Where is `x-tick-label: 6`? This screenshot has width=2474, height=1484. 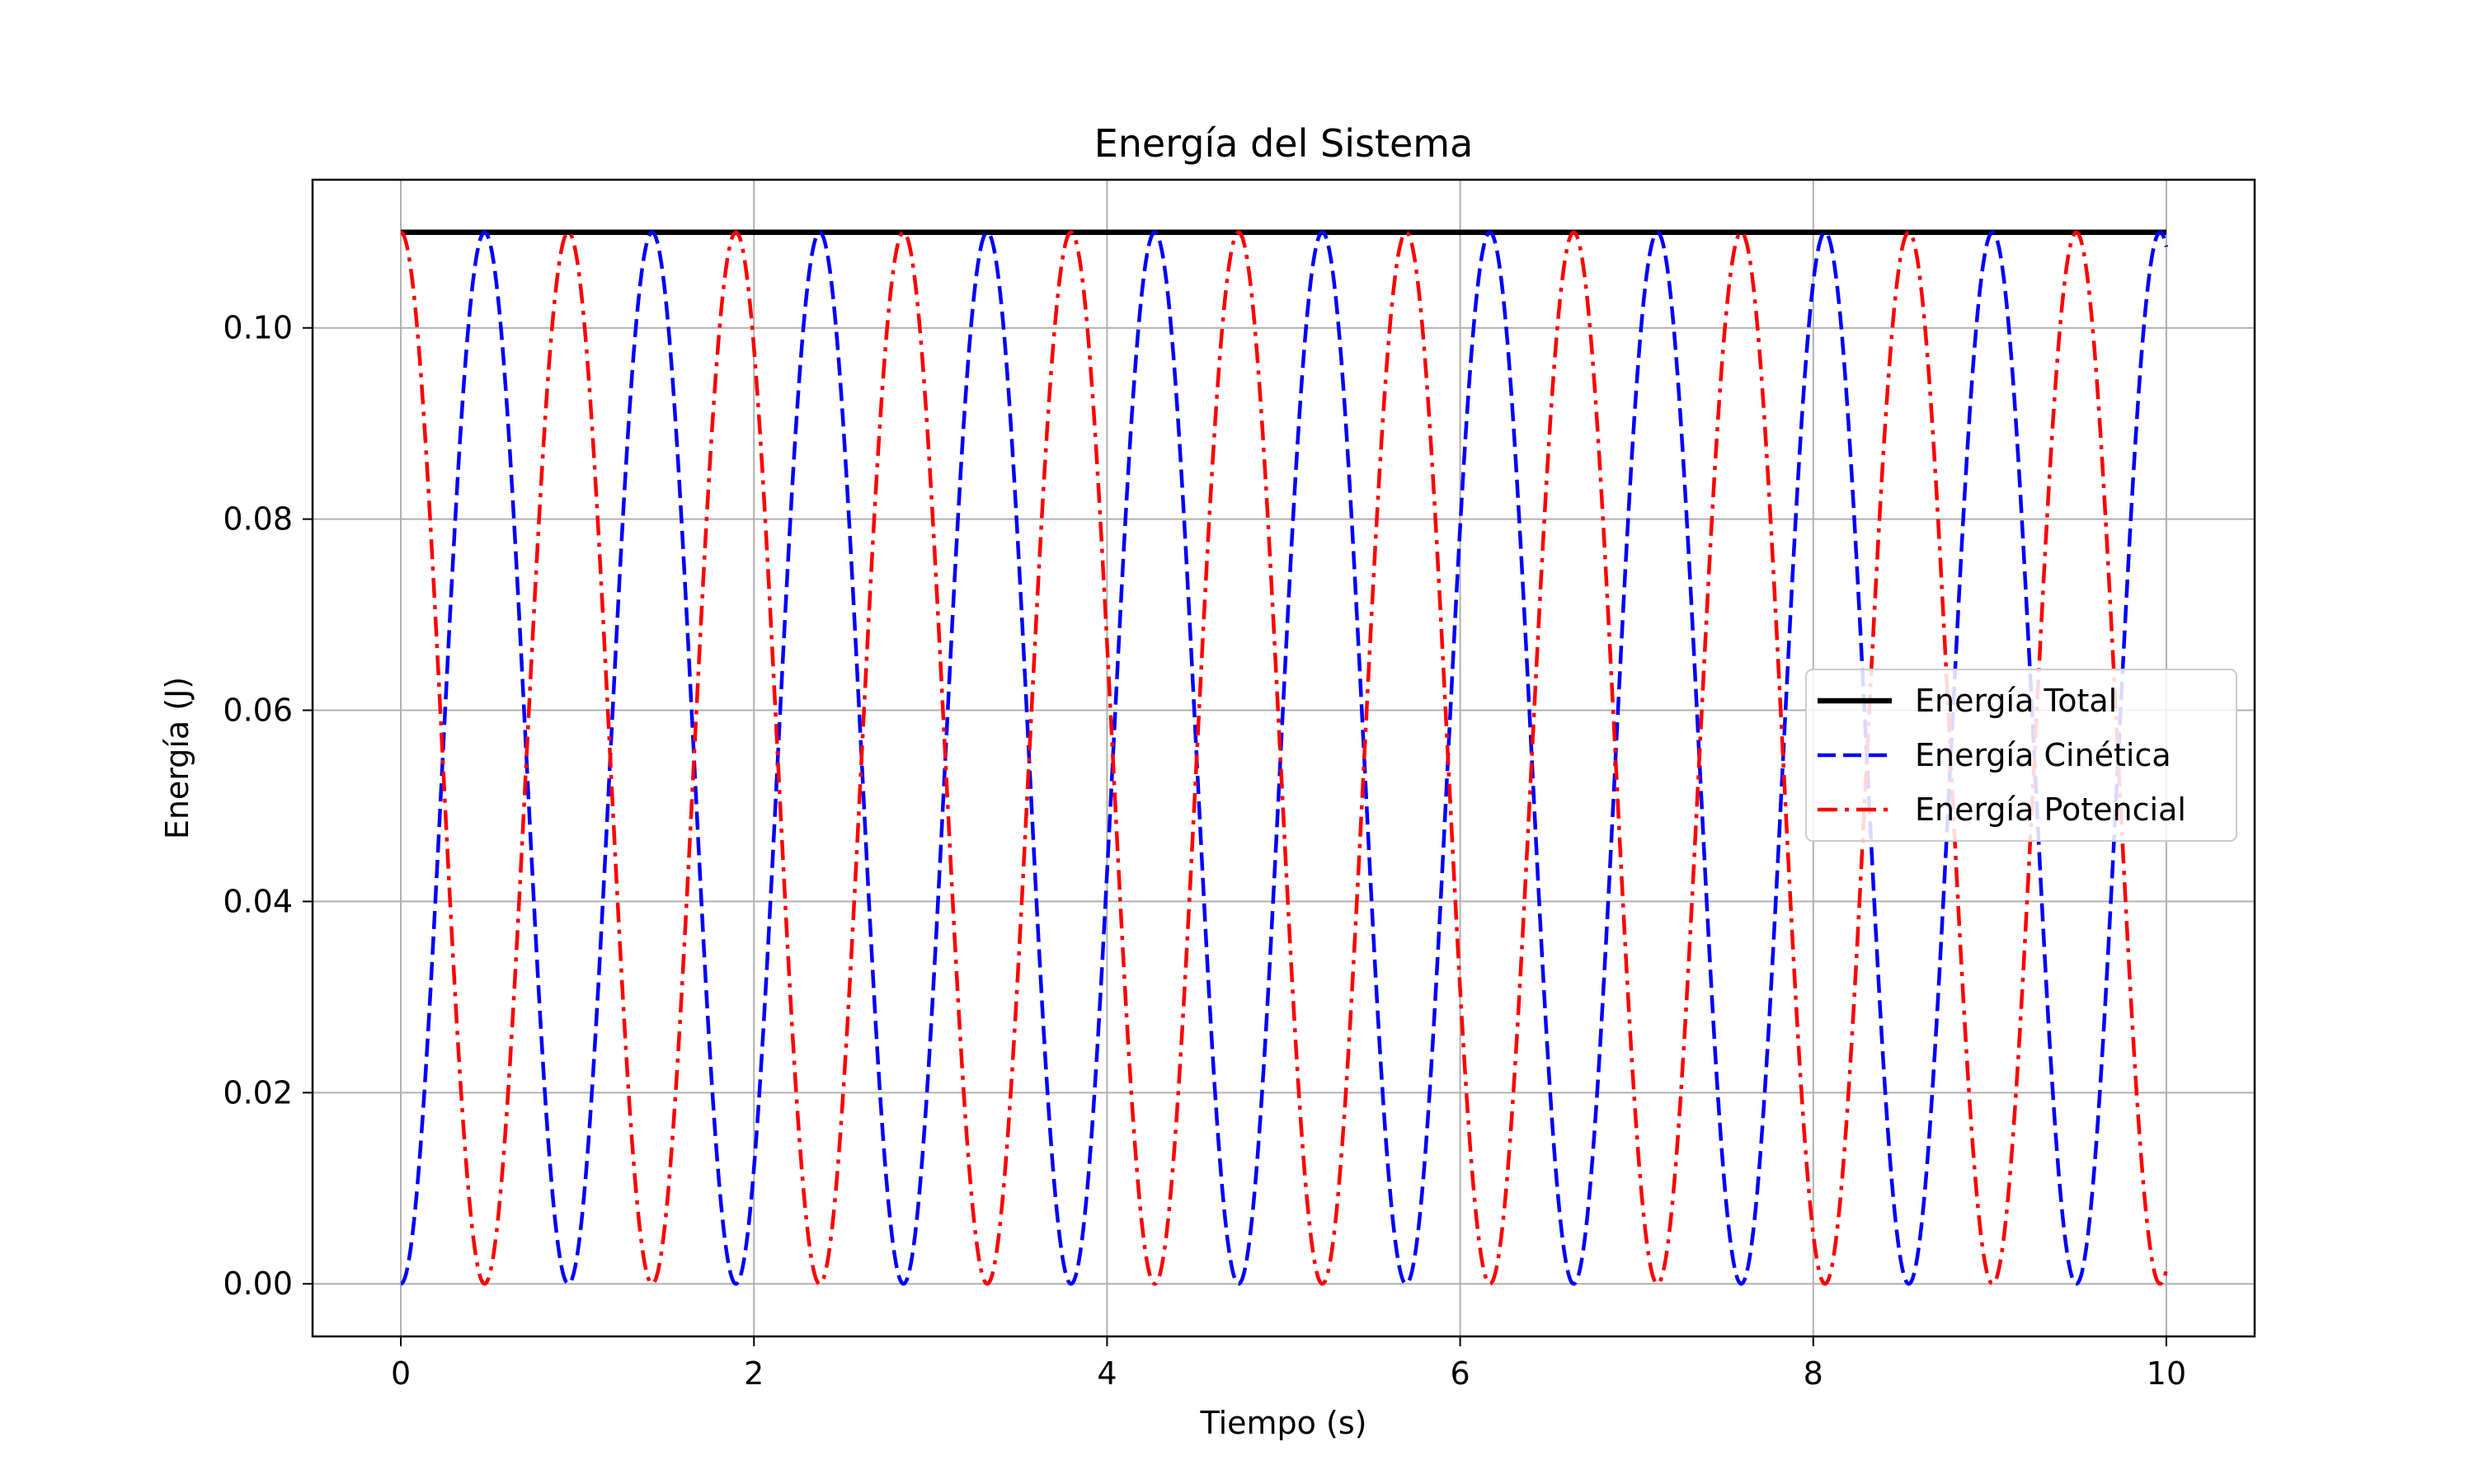
x-tick-label: 6 is located at coordinates (1460, 1373).